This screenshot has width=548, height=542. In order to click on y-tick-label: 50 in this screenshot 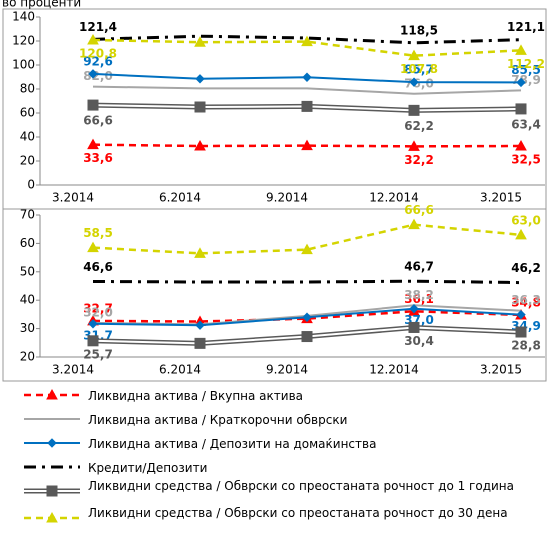, I will do `click(27, 271)`.